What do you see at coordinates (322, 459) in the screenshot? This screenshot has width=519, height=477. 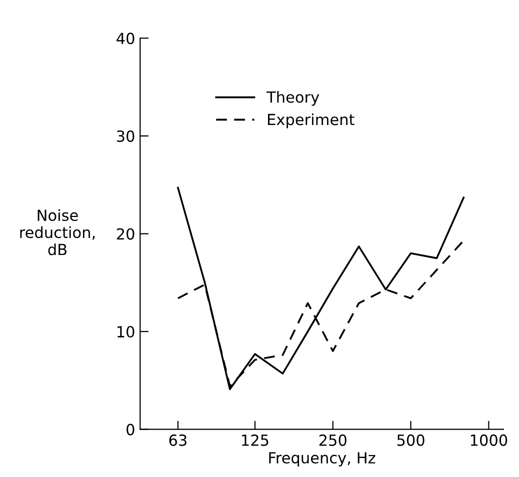 I see `x-axis-title: Frequency, Hz` at bounding box center [322, 459].